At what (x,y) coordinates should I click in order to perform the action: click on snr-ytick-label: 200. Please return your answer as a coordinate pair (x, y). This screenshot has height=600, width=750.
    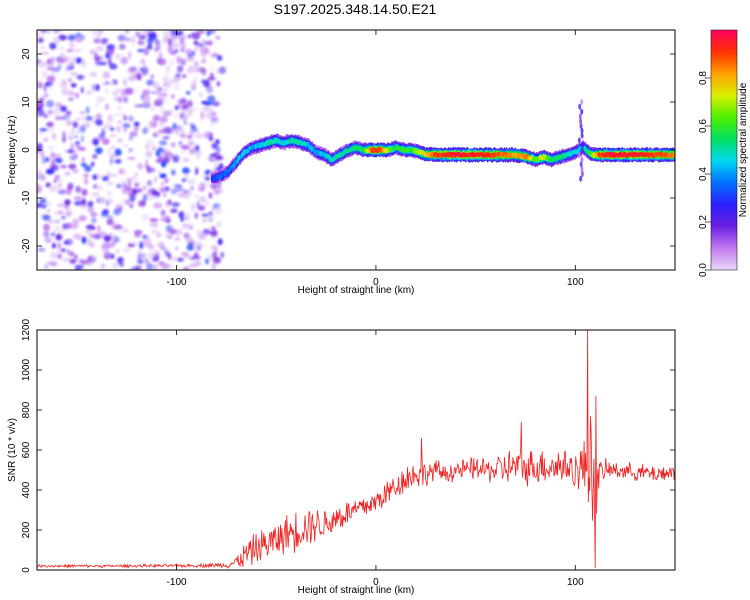
    Looking at the image, I should click on (26, 529).